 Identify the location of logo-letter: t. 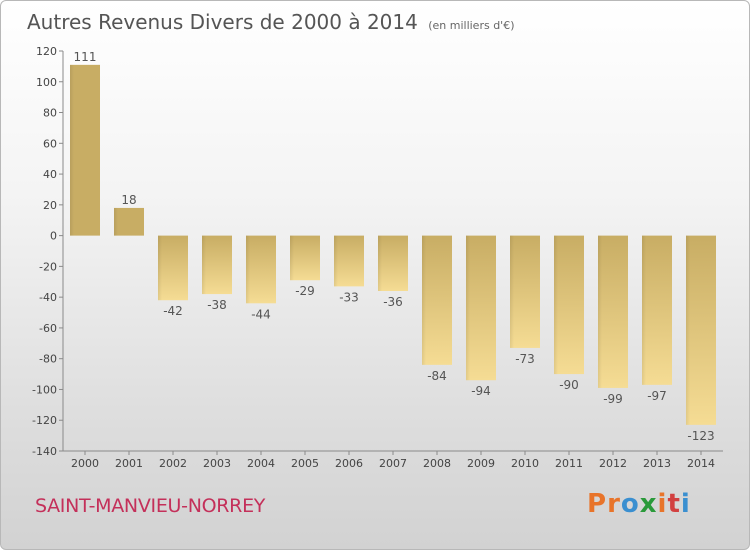
(674, 504).